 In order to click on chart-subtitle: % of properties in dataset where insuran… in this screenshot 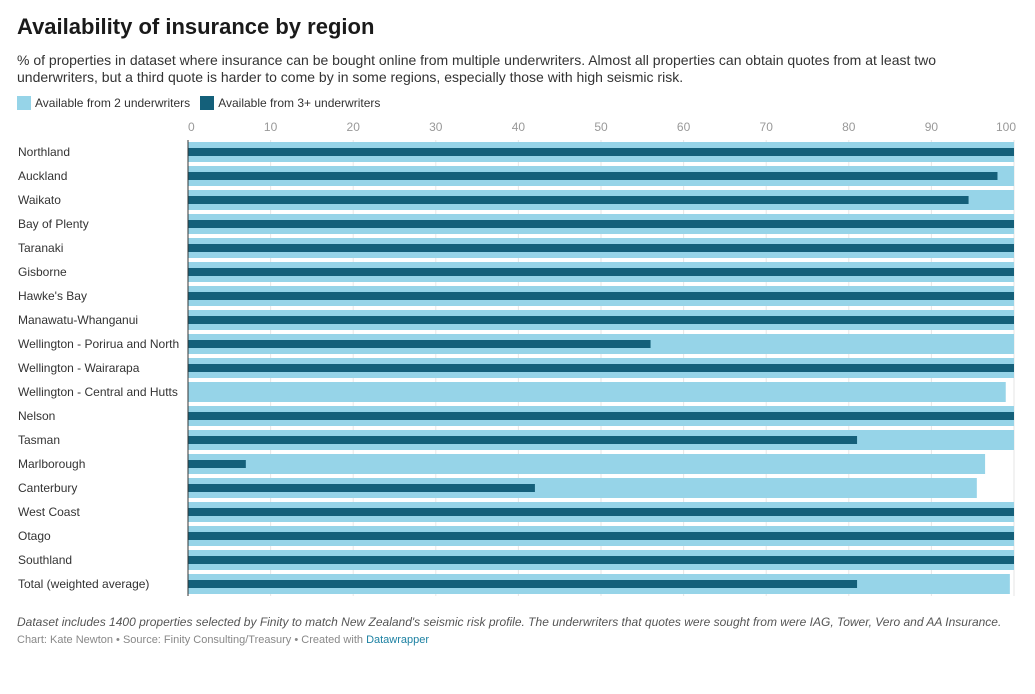, I will do `click(477, 68)`.